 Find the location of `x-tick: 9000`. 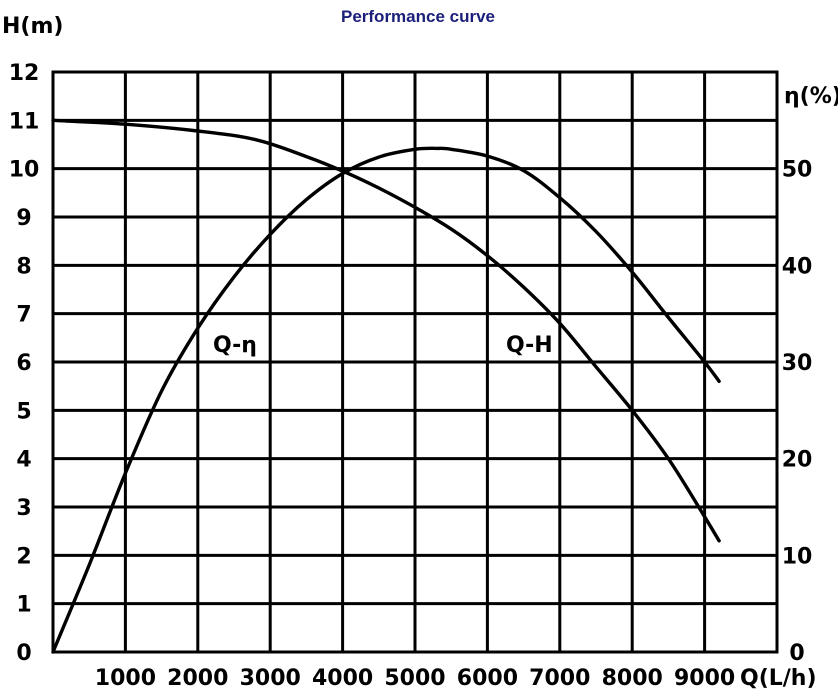

x-tick: 9000 is located at coordinates (704, 678).